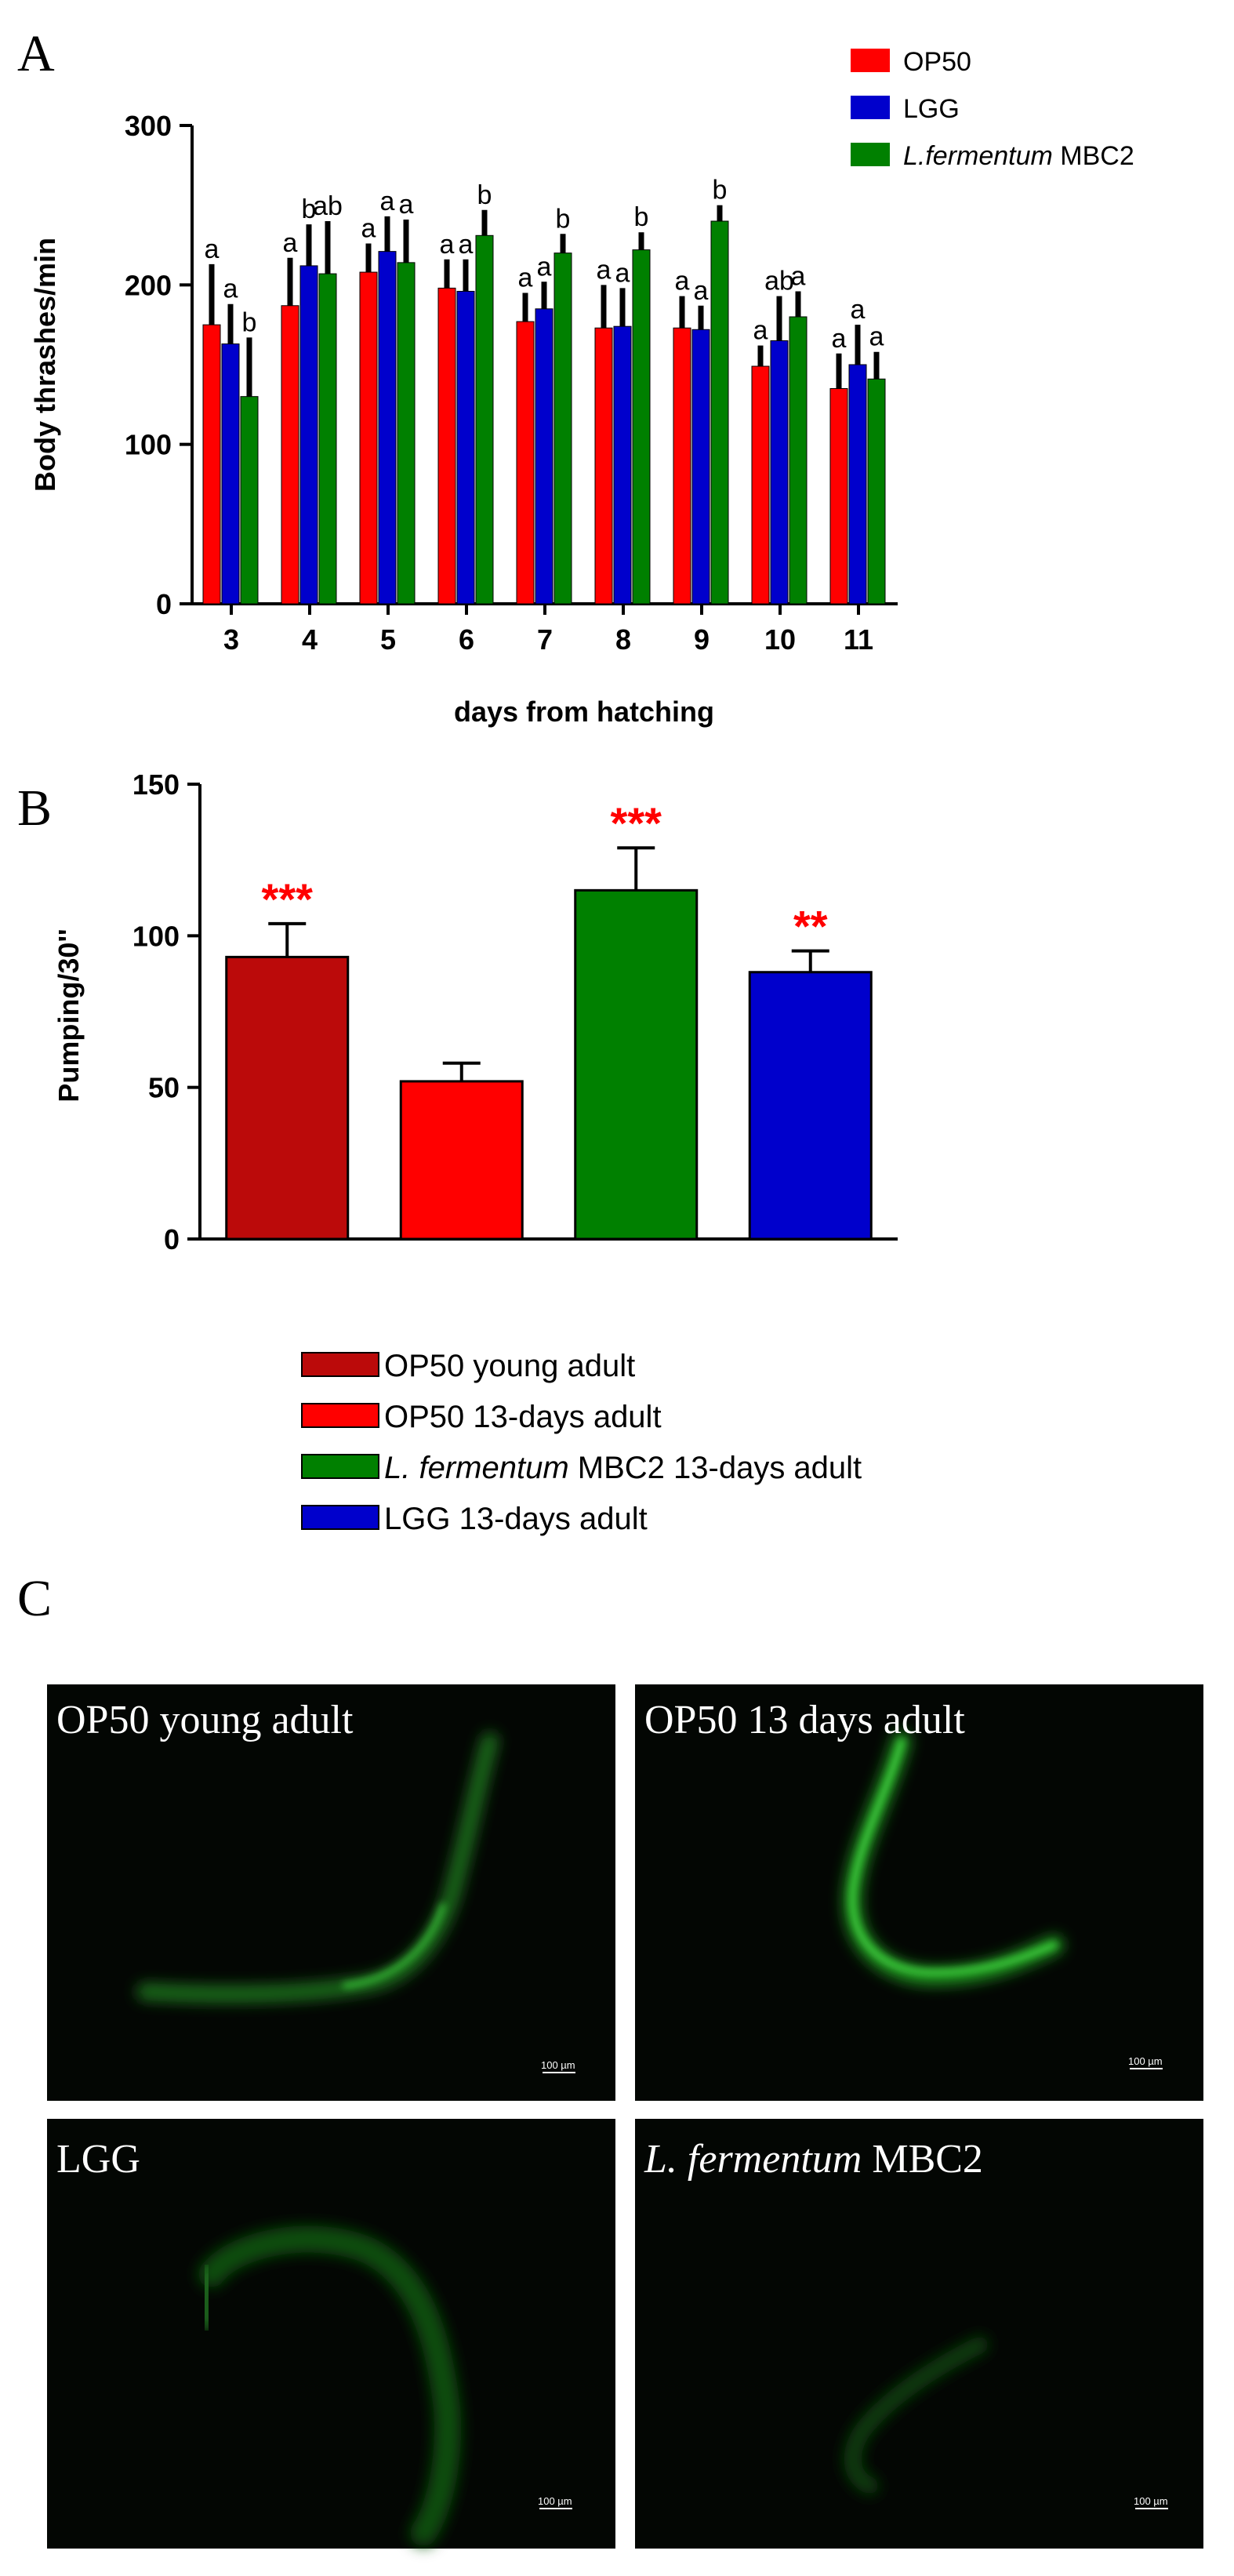 The height and width of the screenshot is (2576, 1234). Describe the element at coordinates (870, 107) in the screenshot. I see `legend-swatch-lgg` at that location.